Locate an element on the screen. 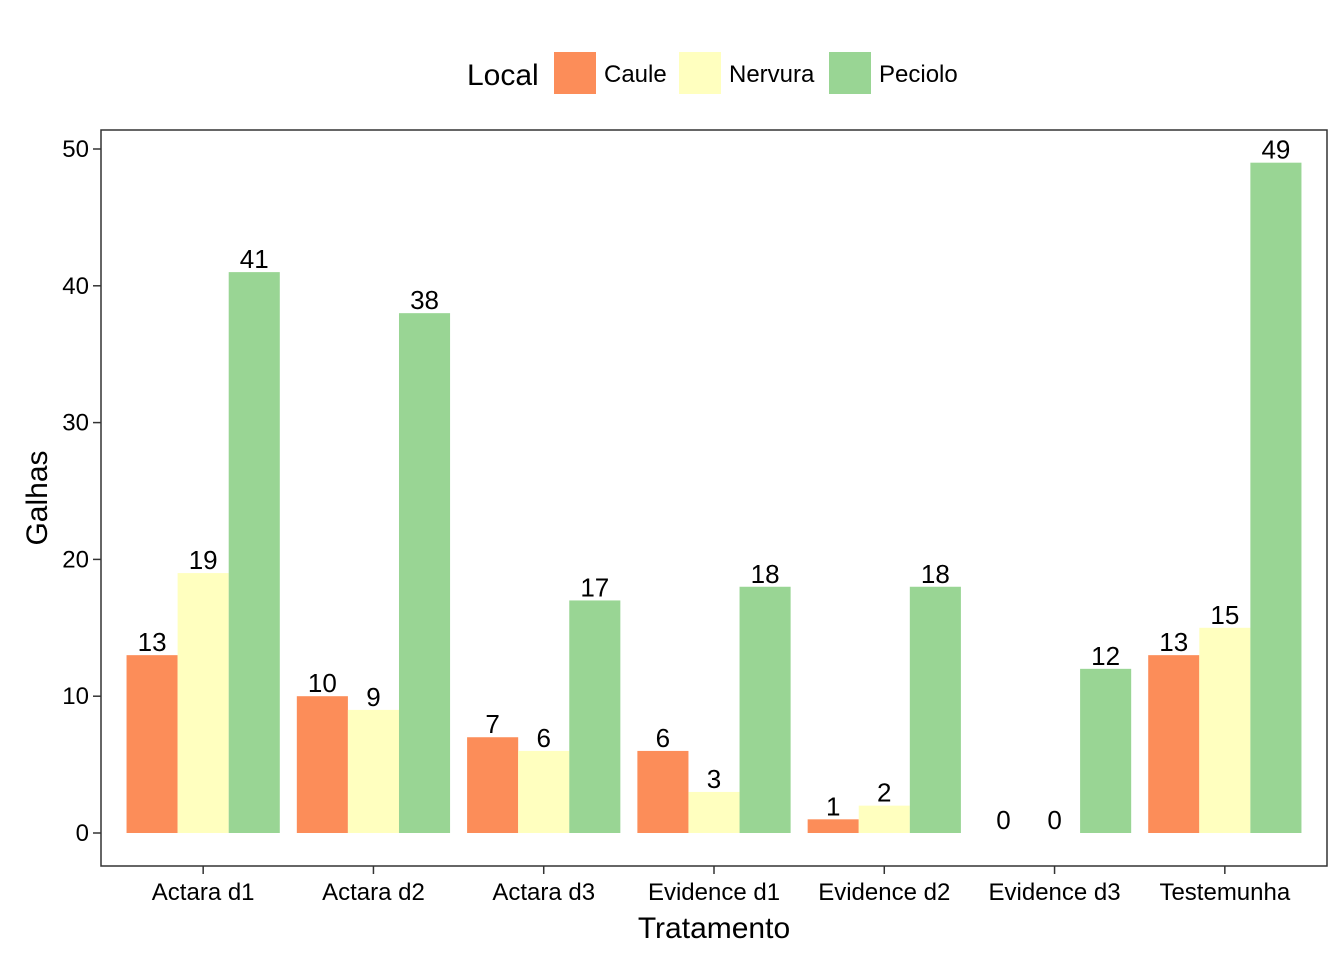 The image size is (1344, 960). data-label: 3 is located at coordinates (714, 779).